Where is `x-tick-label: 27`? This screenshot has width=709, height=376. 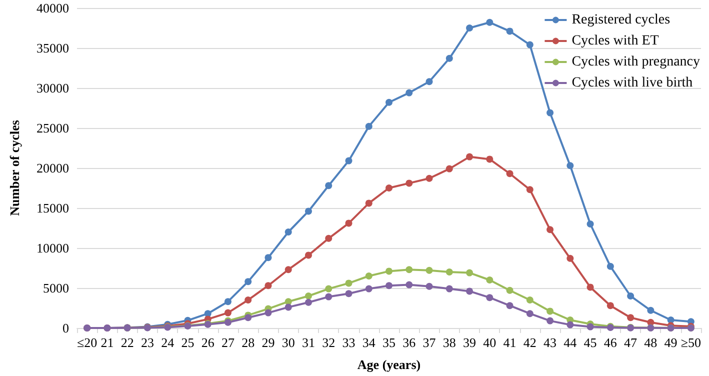 x-tick-label: 27 is located at coordinates (228, 342).